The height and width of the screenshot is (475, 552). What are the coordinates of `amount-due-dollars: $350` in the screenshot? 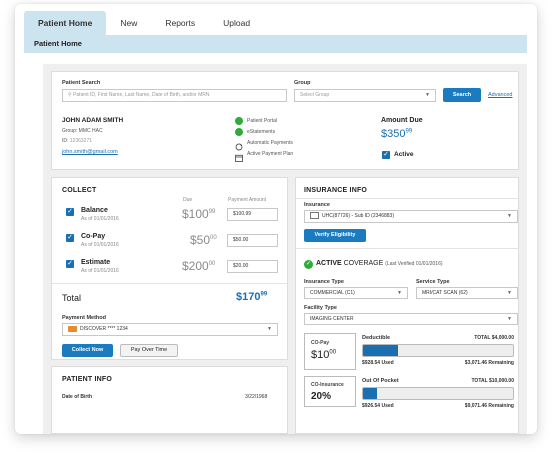 It's located at (393, 134).